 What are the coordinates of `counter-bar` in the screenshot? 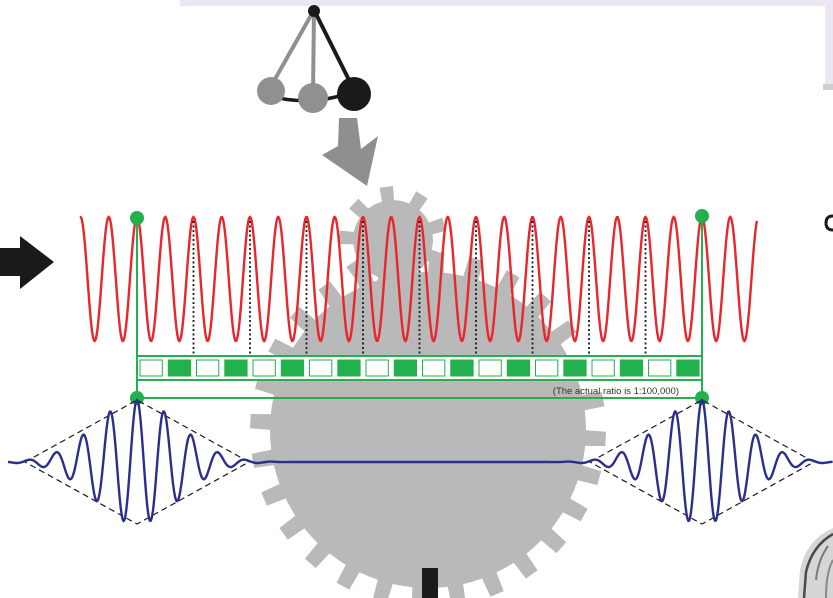 It's located at (419, 368).